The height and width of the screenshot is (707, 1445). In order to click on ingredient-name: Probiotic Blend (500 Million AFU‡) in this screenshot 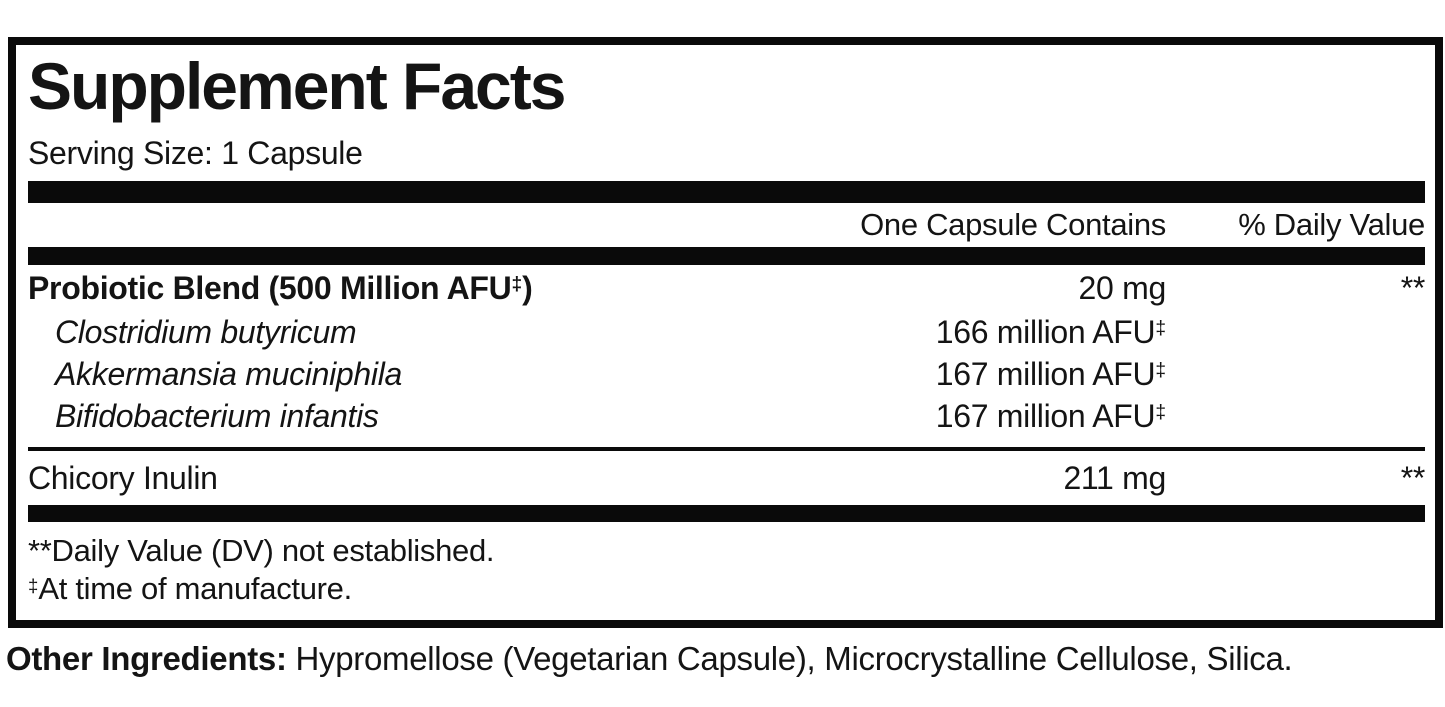, I will do `click(280, 288)`.